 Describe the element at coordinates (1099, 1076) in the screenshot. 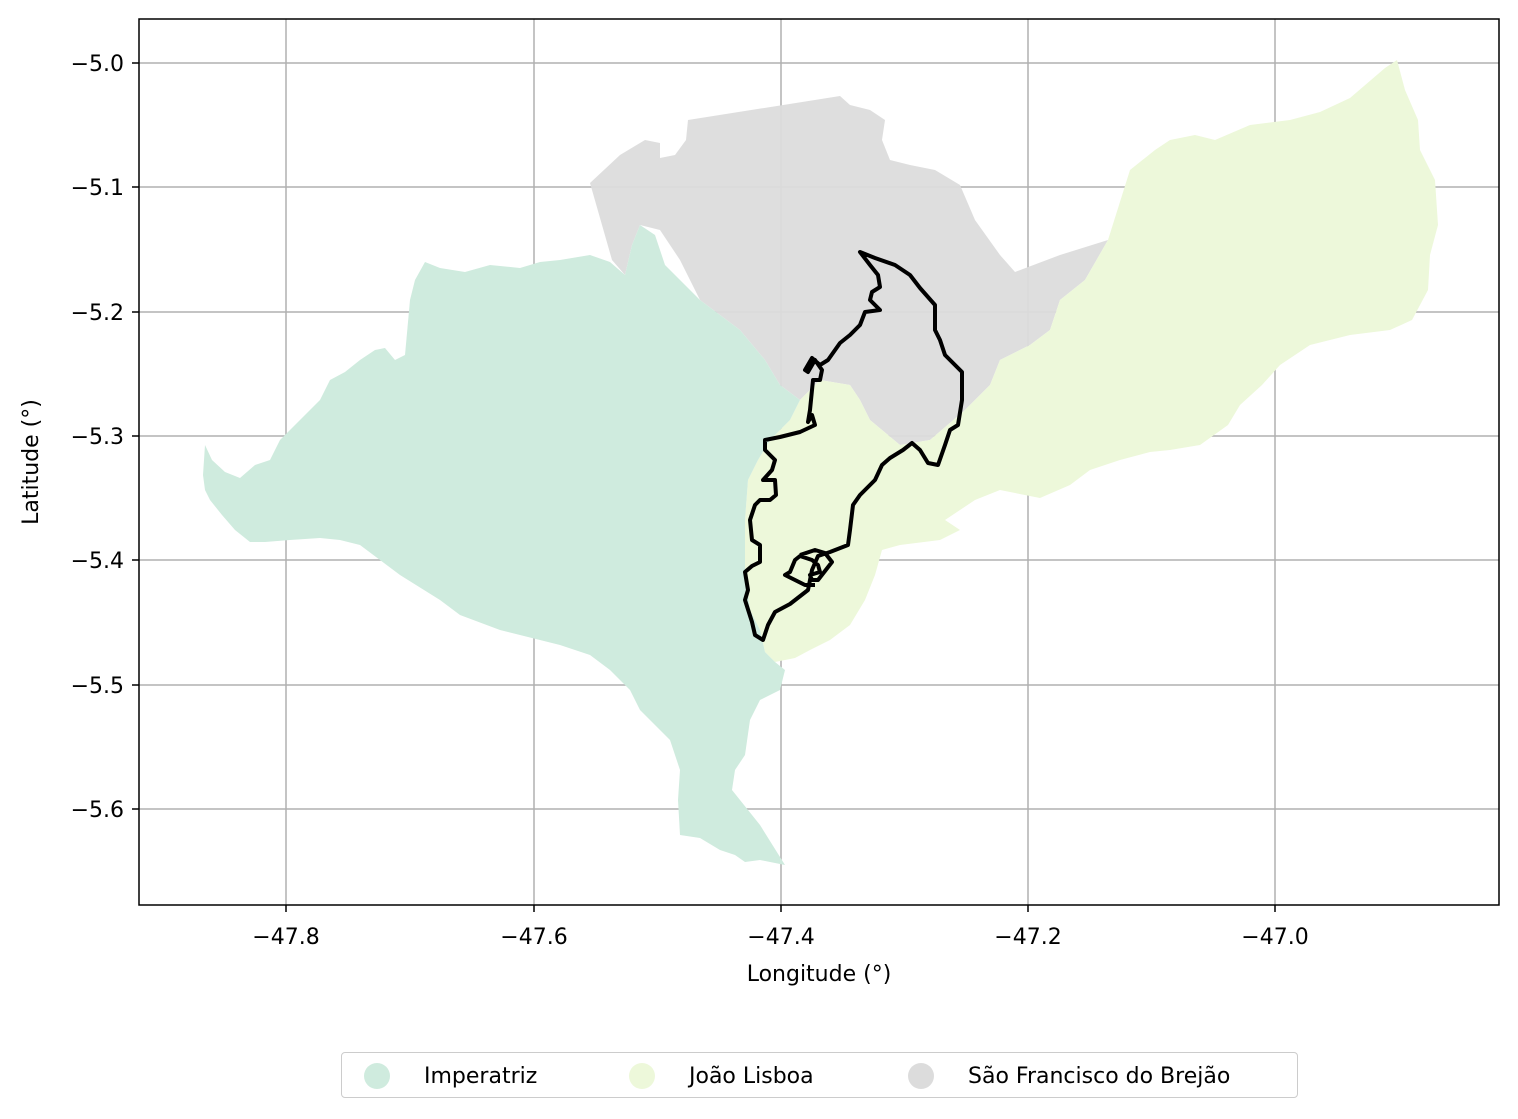

I see `legend-label: São Francisco do Brejão` at that location.